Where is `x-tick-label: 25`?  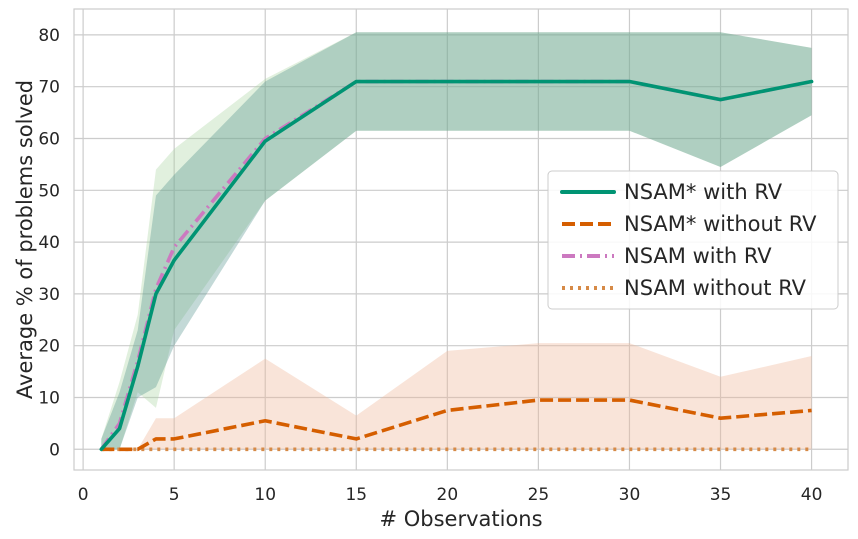
x-tick-label: 25 is located at coordinates (539, 495).